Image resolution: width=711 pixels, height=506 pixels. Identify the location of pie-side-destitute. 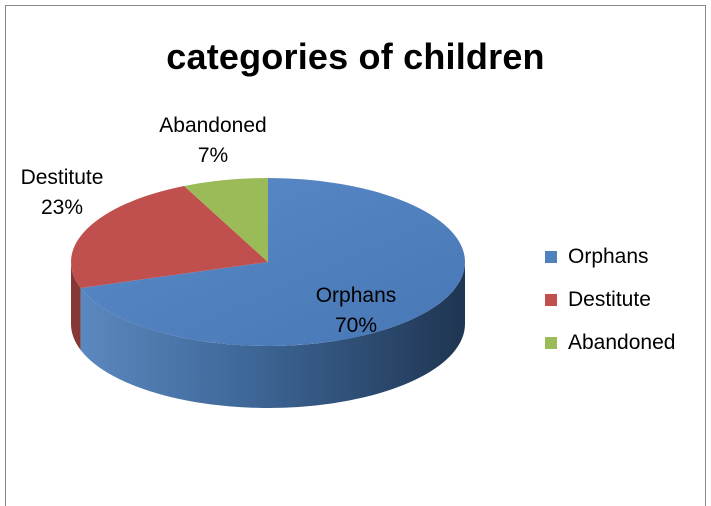
(76, 306).